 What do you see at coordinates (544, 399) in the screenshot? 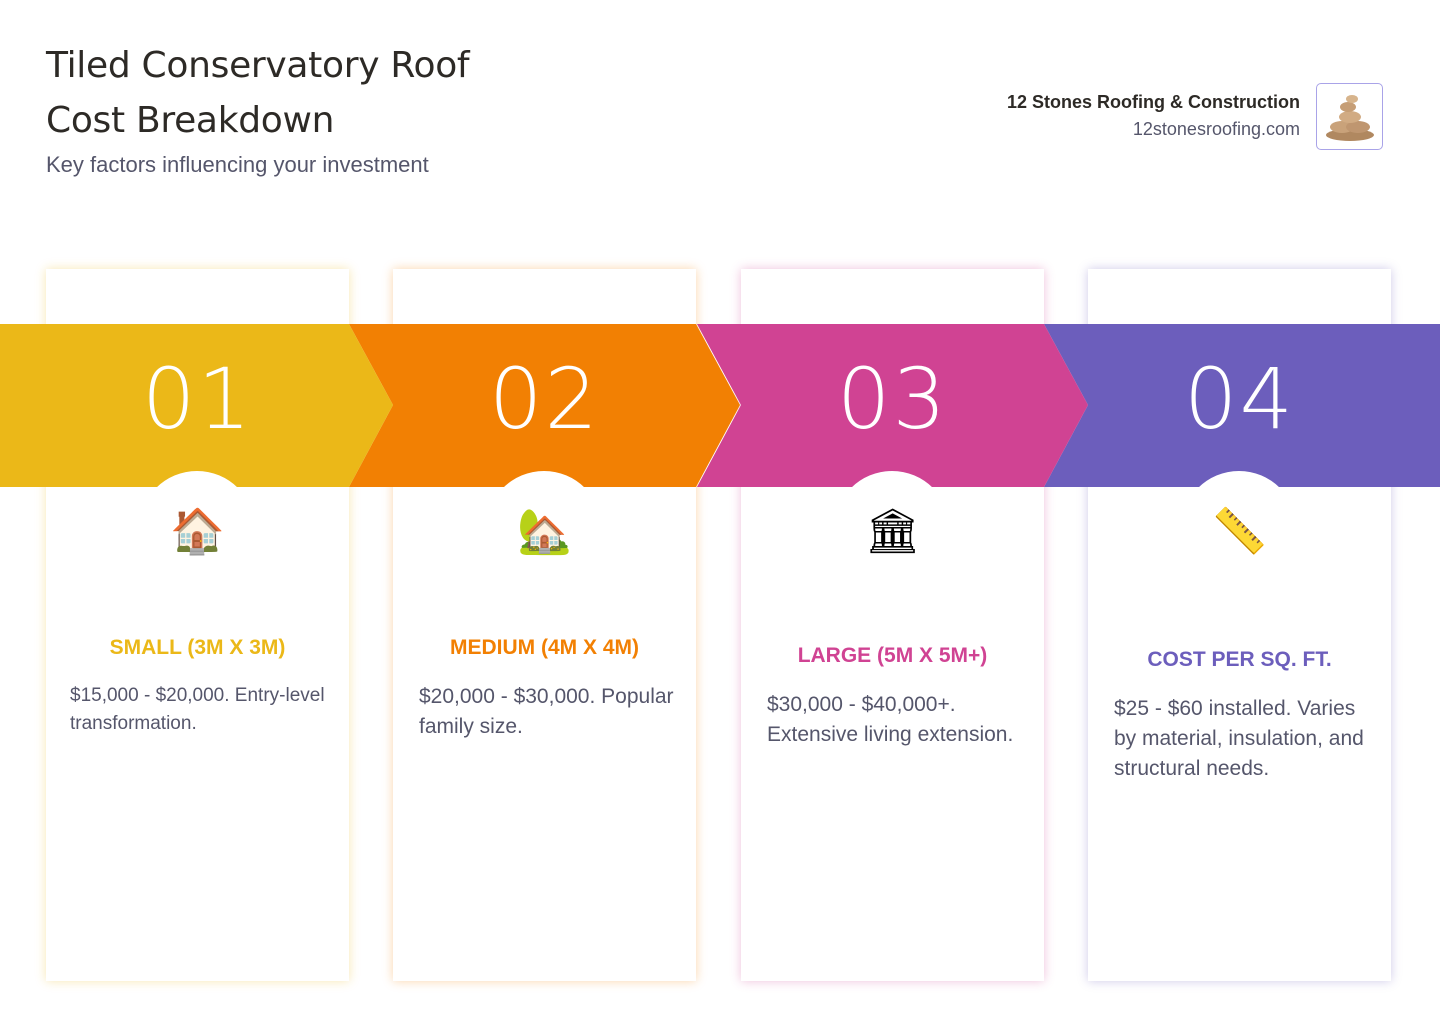
I see `step-number: 02` at bounding box center [544, 399].